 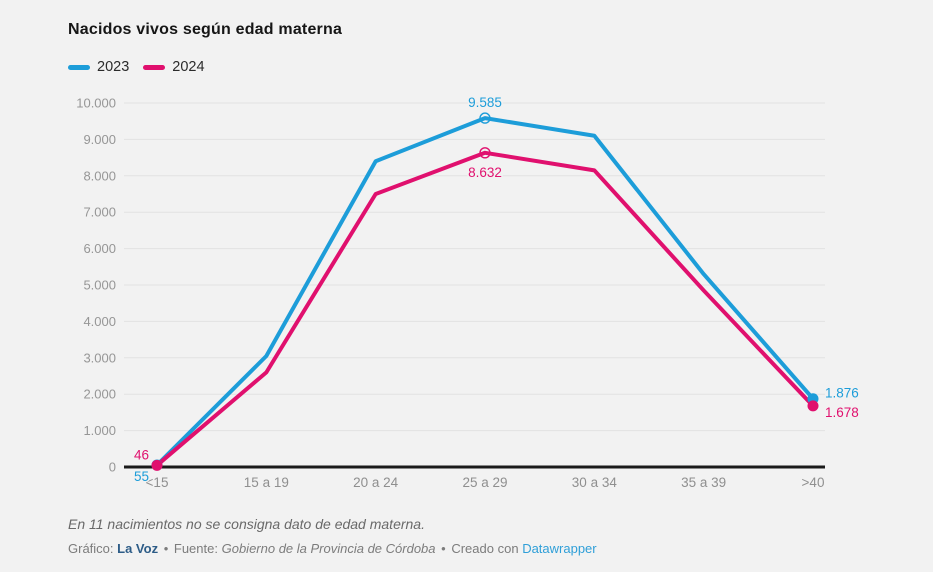 What do you see at coordinates (485, 548) in the screenshot?
I see `creado-label: Creado con` at bounding box center [485, 548].